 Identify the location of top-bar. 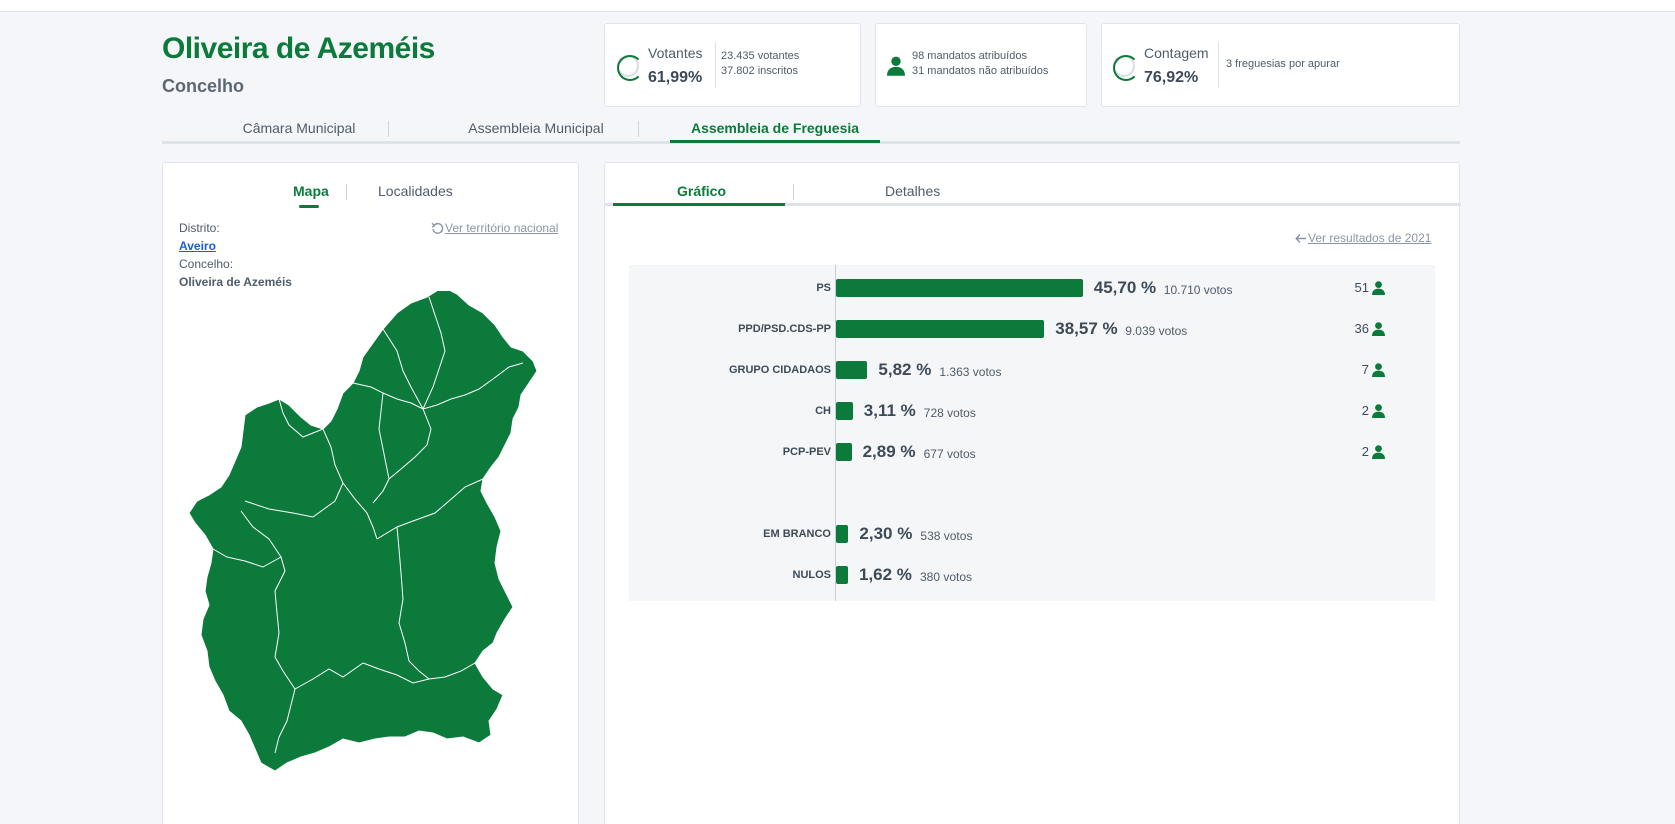
(837, 6).